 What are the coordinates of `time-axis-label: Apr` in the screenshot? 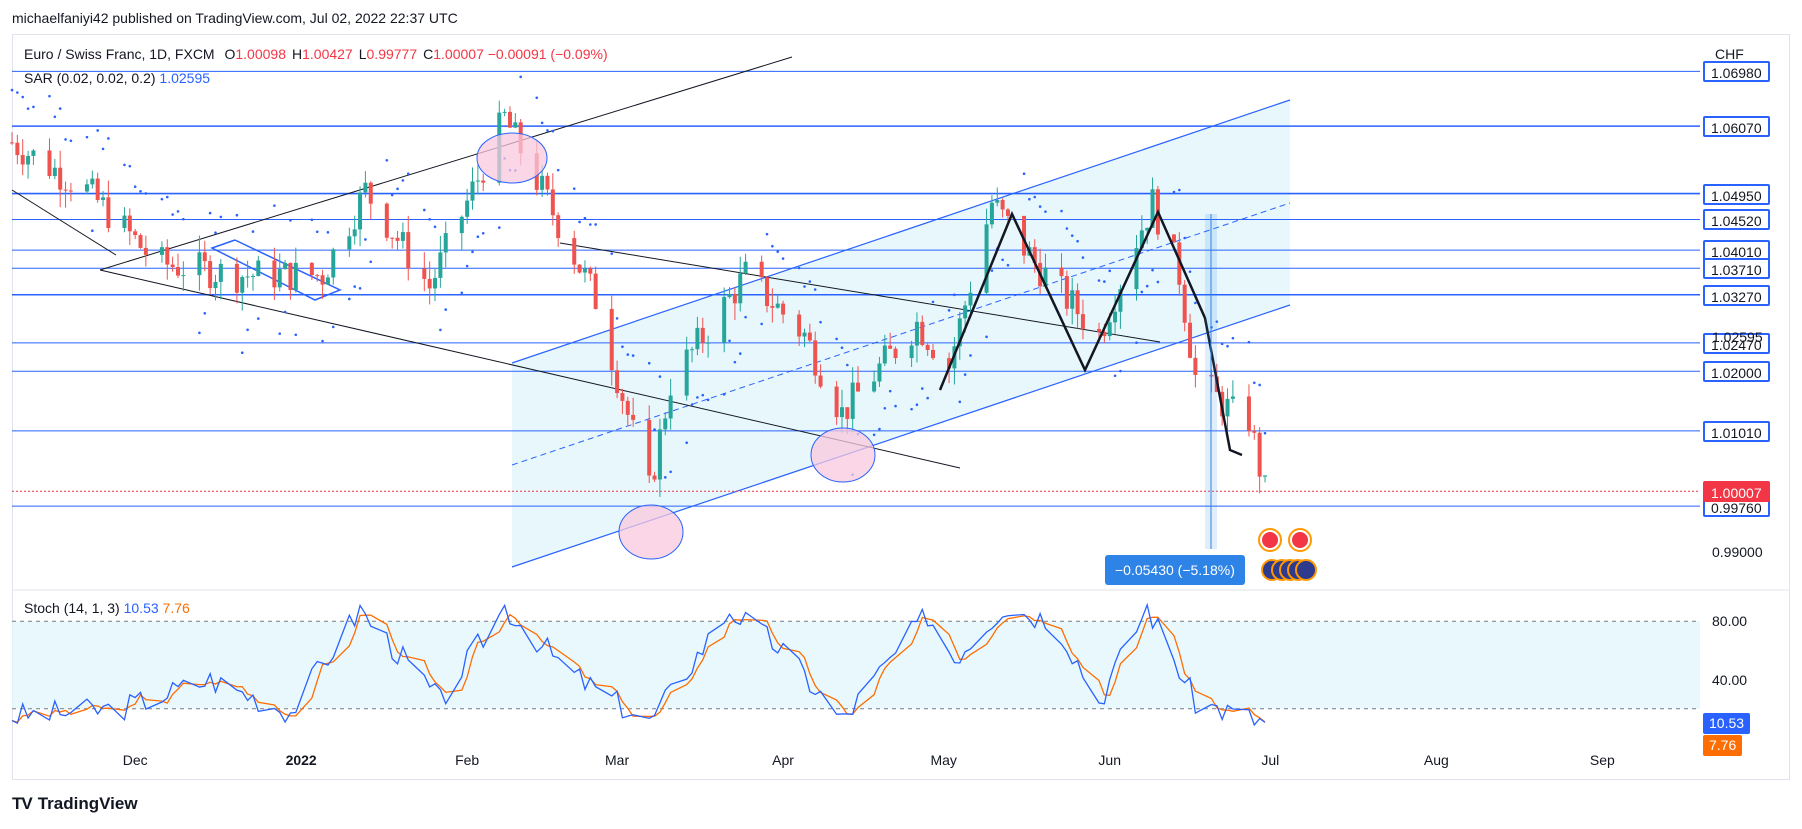 It's located at (783, 760).